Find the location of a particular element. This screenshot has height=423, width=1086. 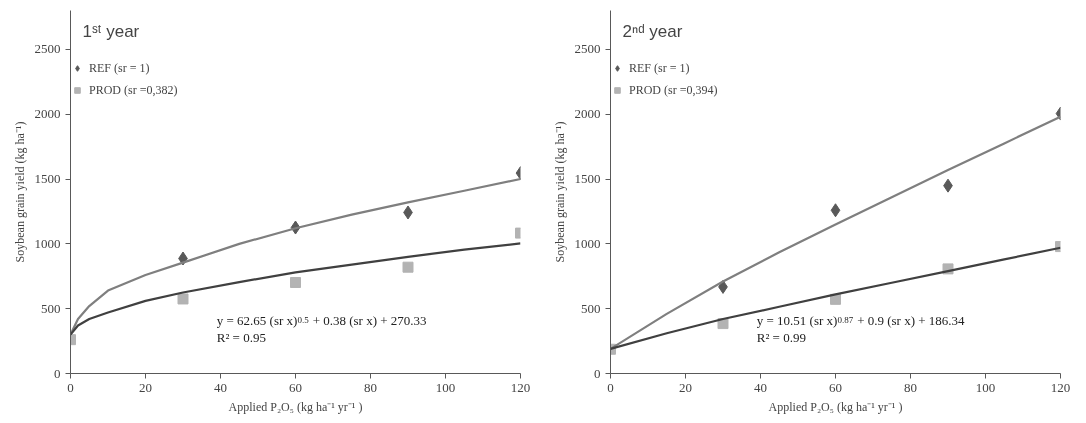

text: 2ⁿᵈ year is located at coordinates (652, 31).